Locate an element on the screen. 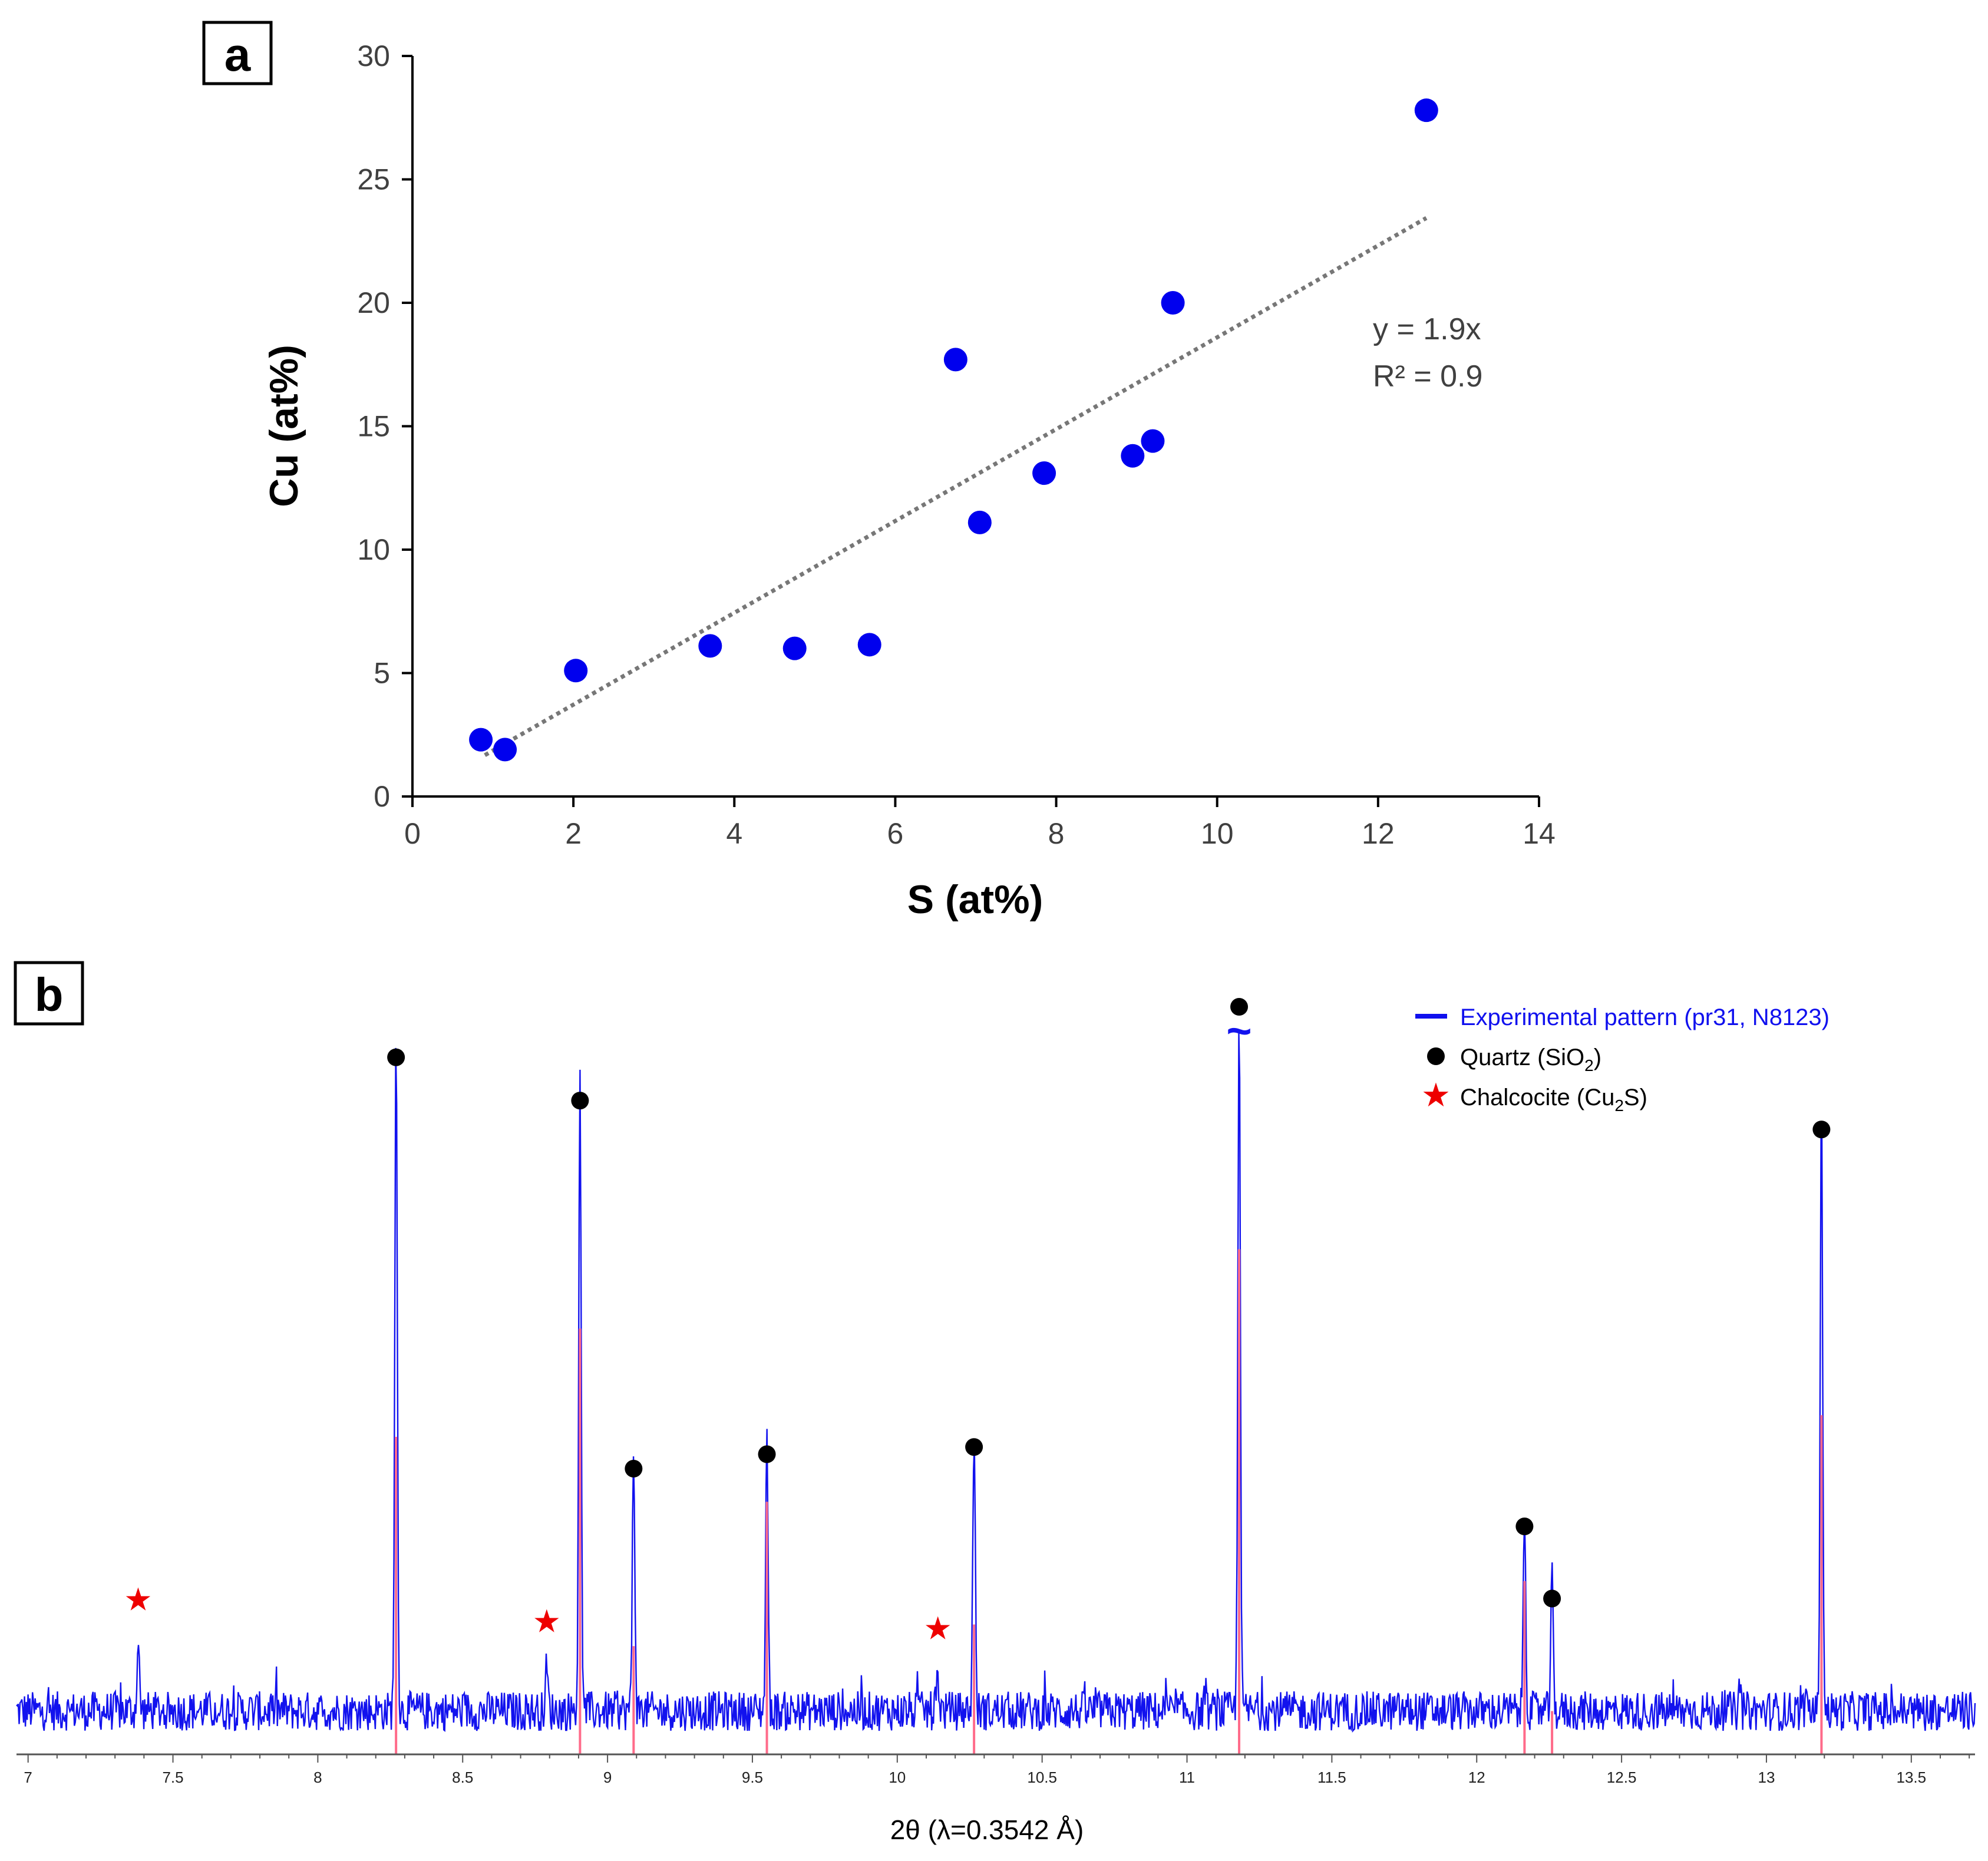  xrd-tick-label: 13 is located at coordinates (1767, 1777).